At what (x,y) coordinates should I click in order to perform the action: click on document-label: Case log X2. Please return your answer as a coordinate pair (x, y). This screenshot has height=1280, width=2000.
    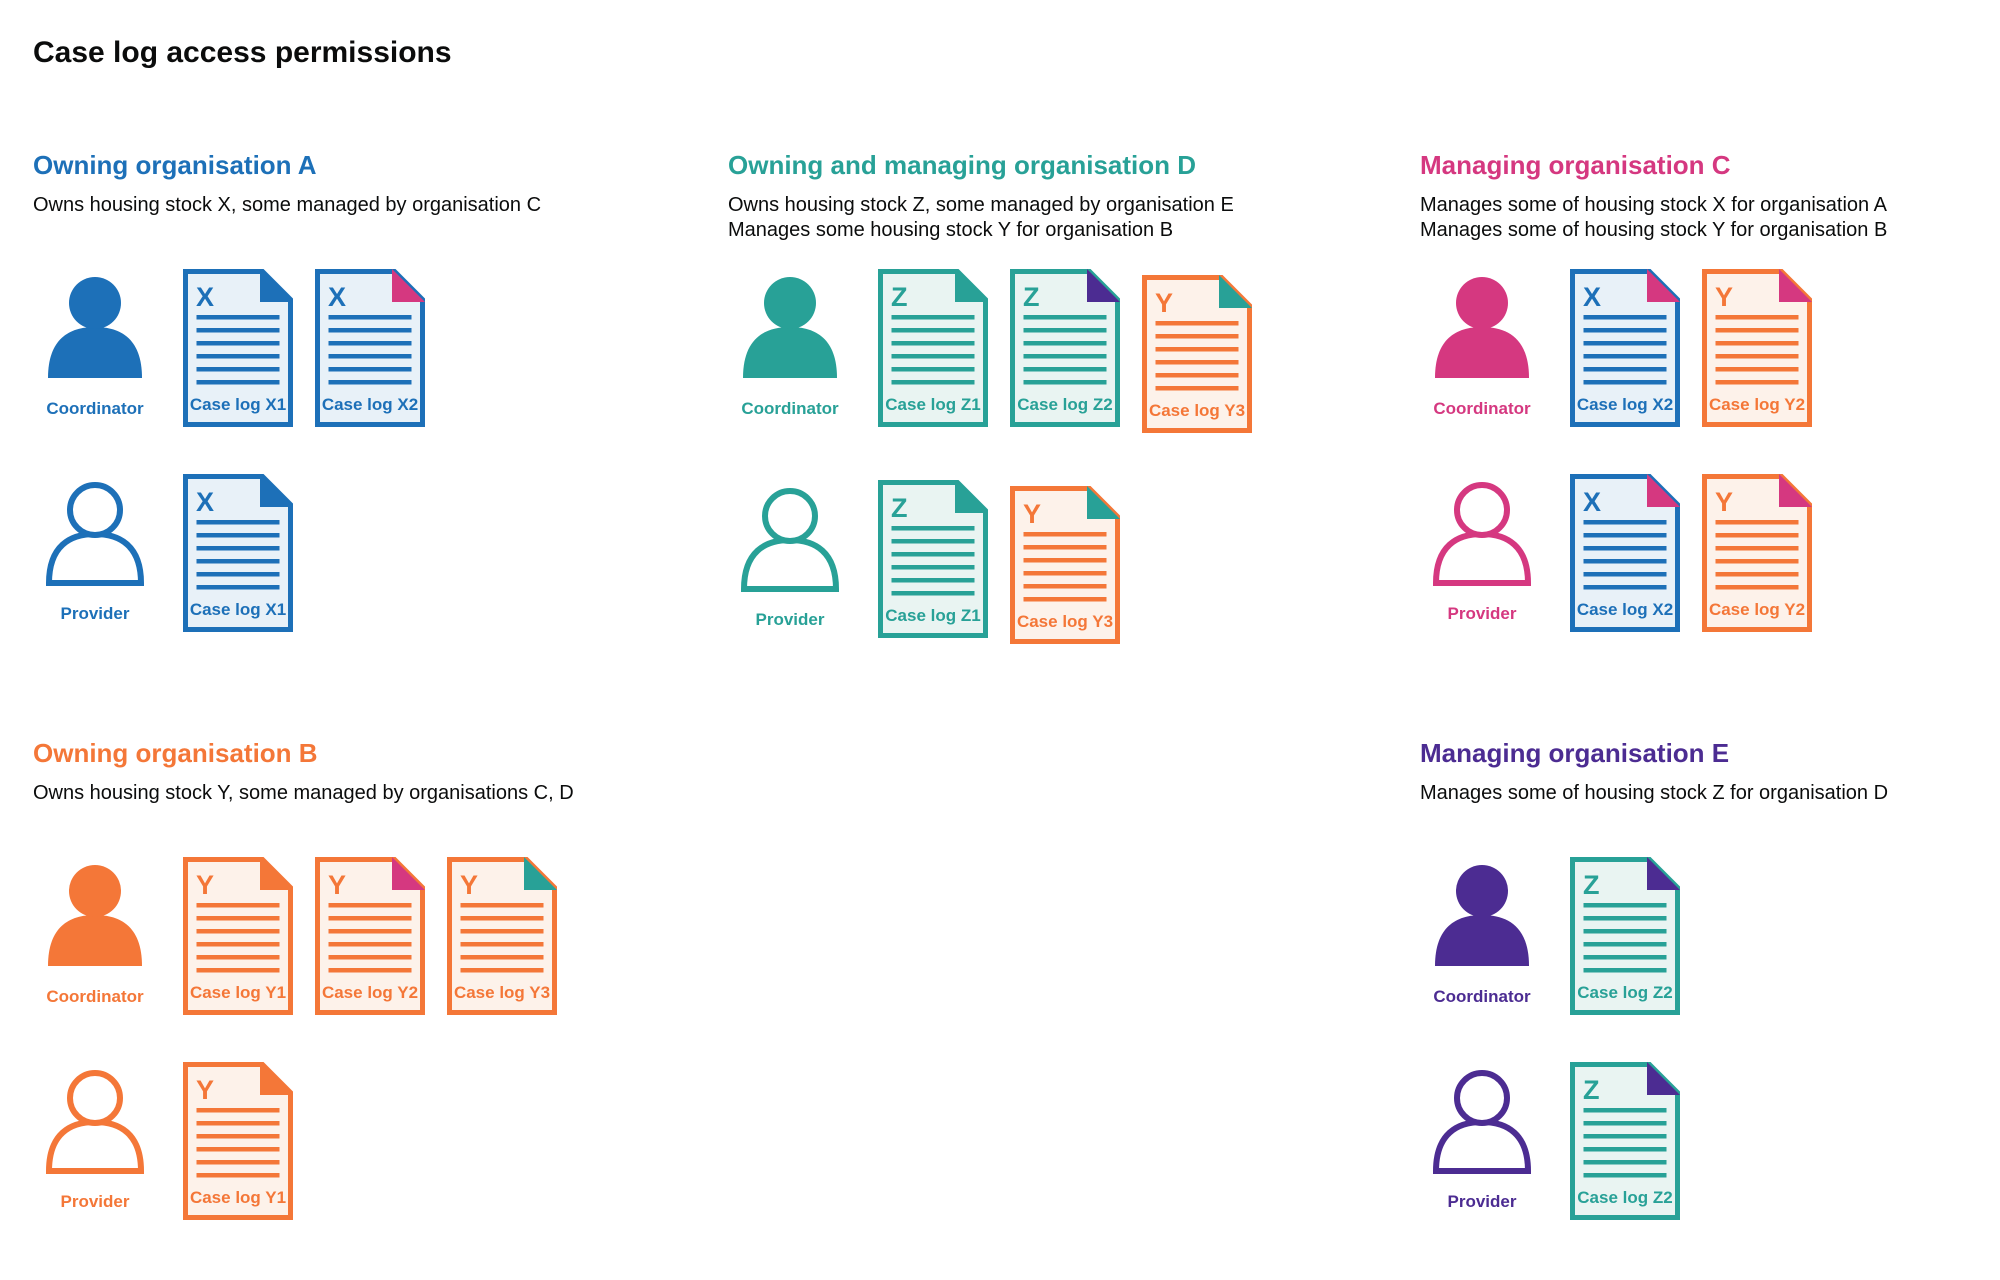
    Looking at the image, I should click on (1625, 609).